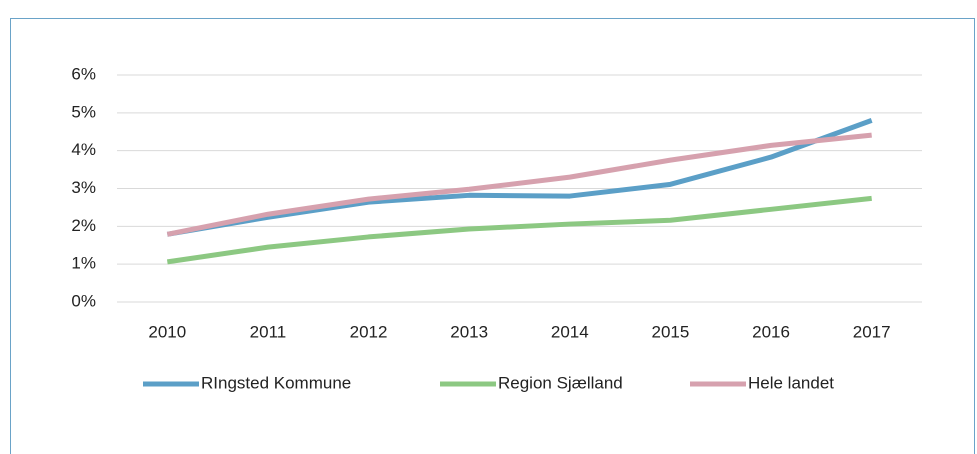  What do you see at coordinates (83, 187) in the screenshot?
I see `y-tick-label: 3%` at bounding box center [83, 187].